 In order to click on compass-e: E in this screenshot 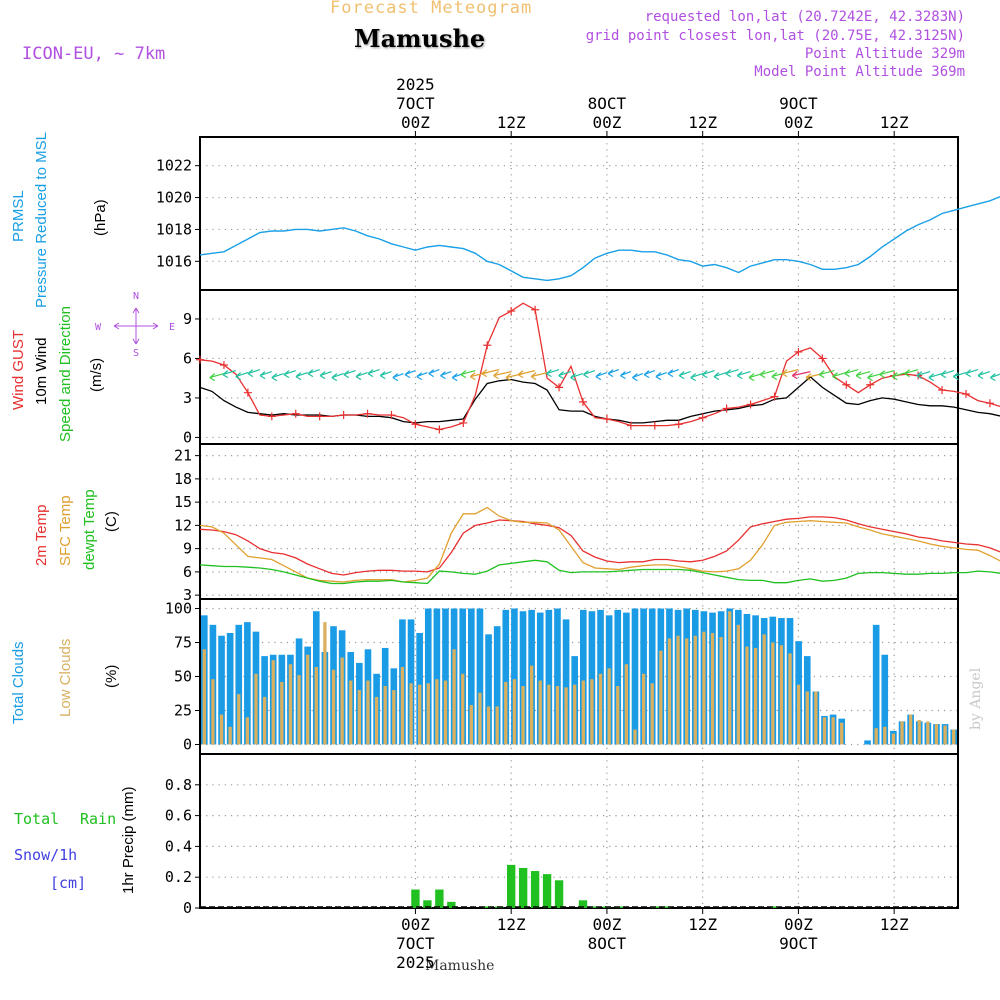, I will do `click(172, 327)`.